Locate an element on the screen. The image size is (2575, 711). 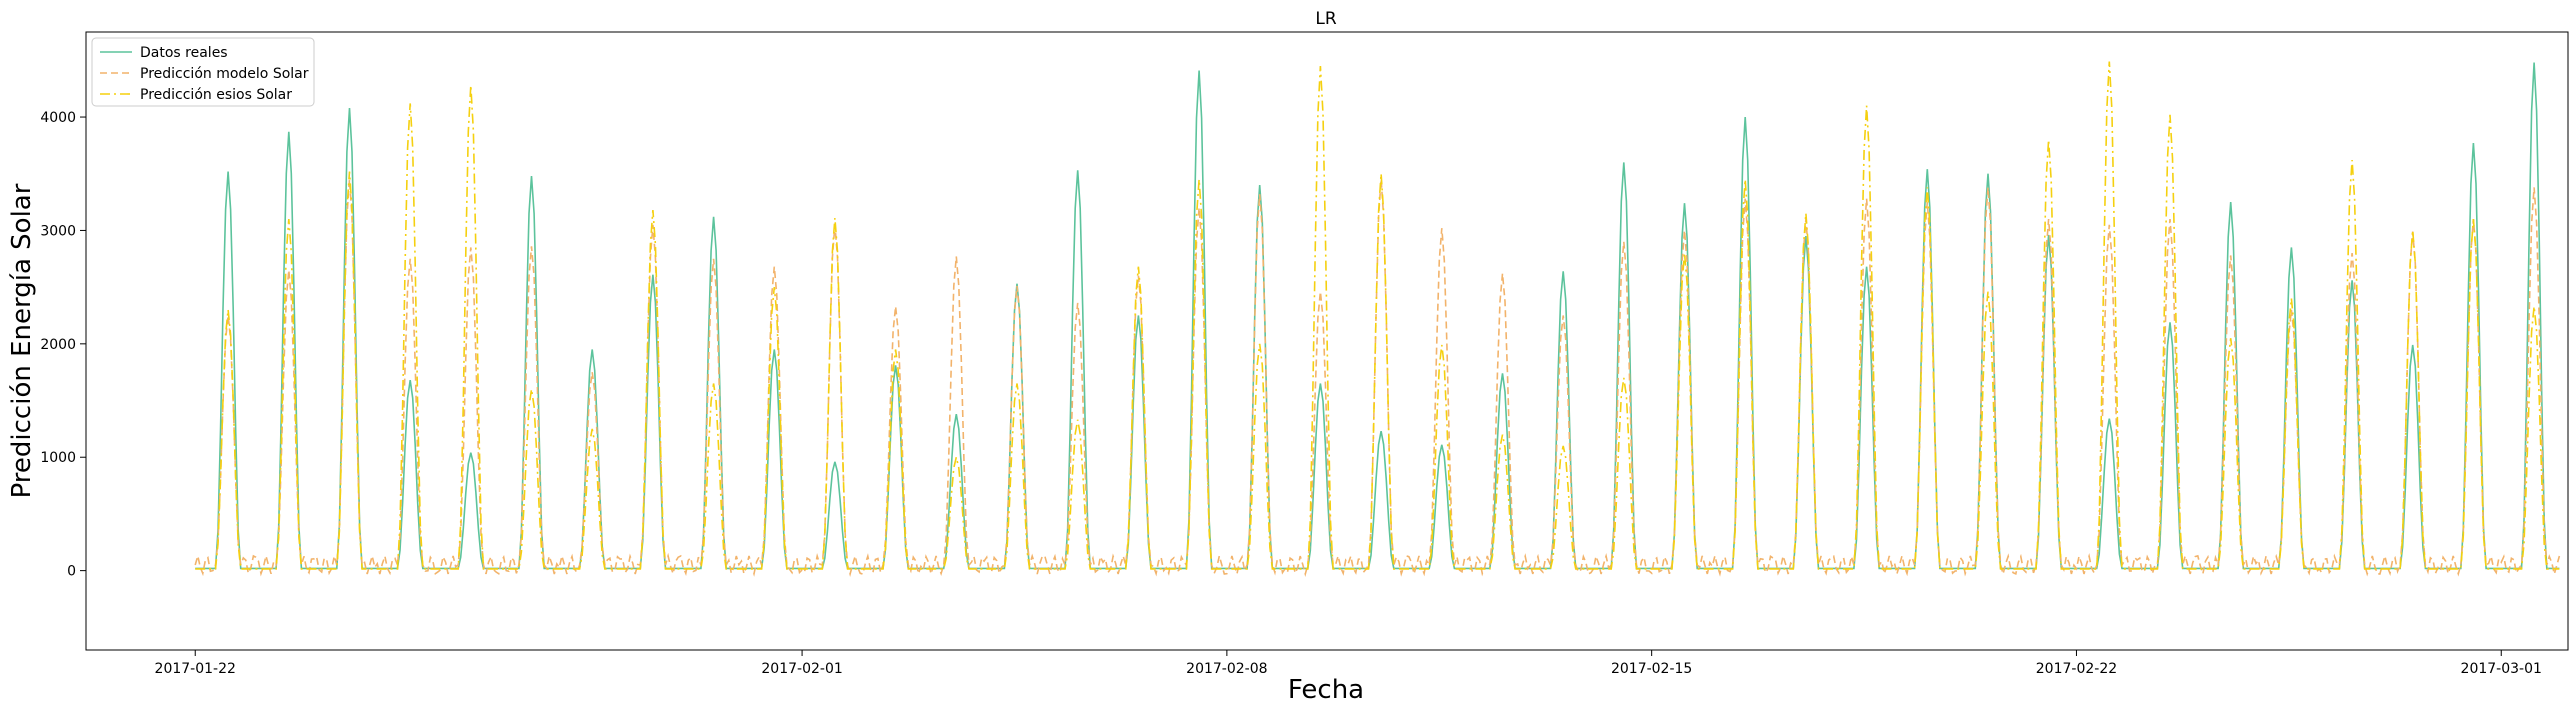
x-tick-label: 2017-01-22 is located at coordinates (195, 669).